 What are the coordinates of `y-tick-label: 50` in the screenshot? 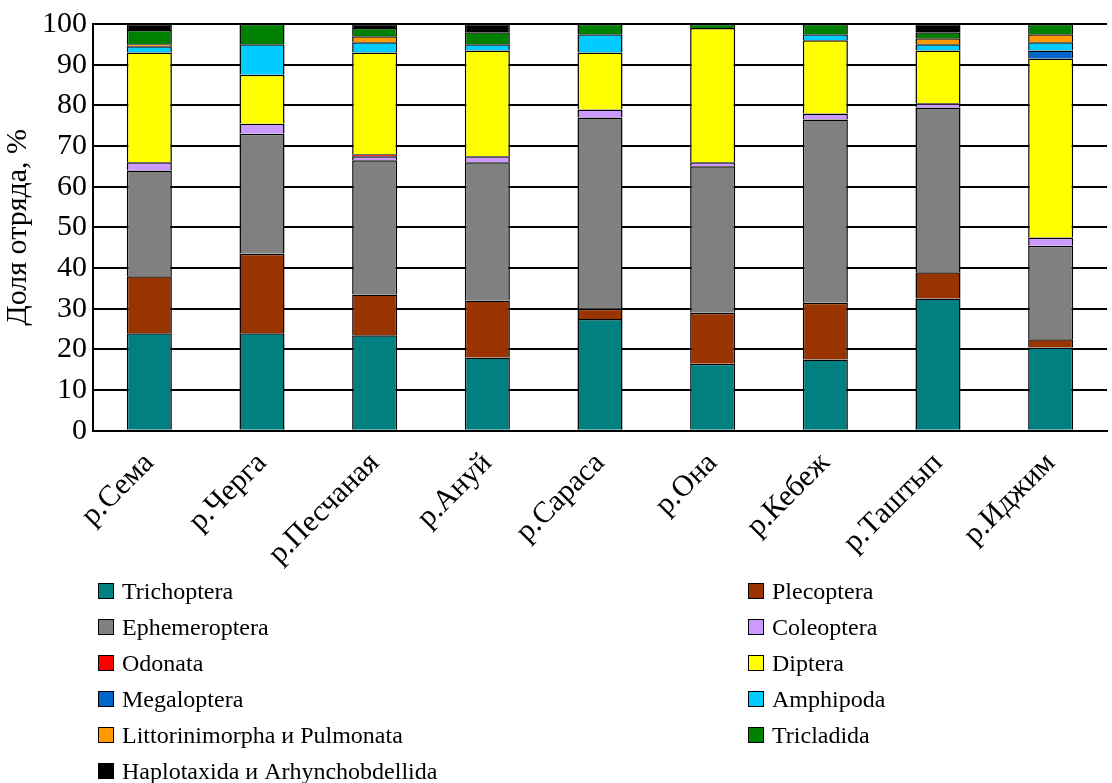 It's located at (72, 225).